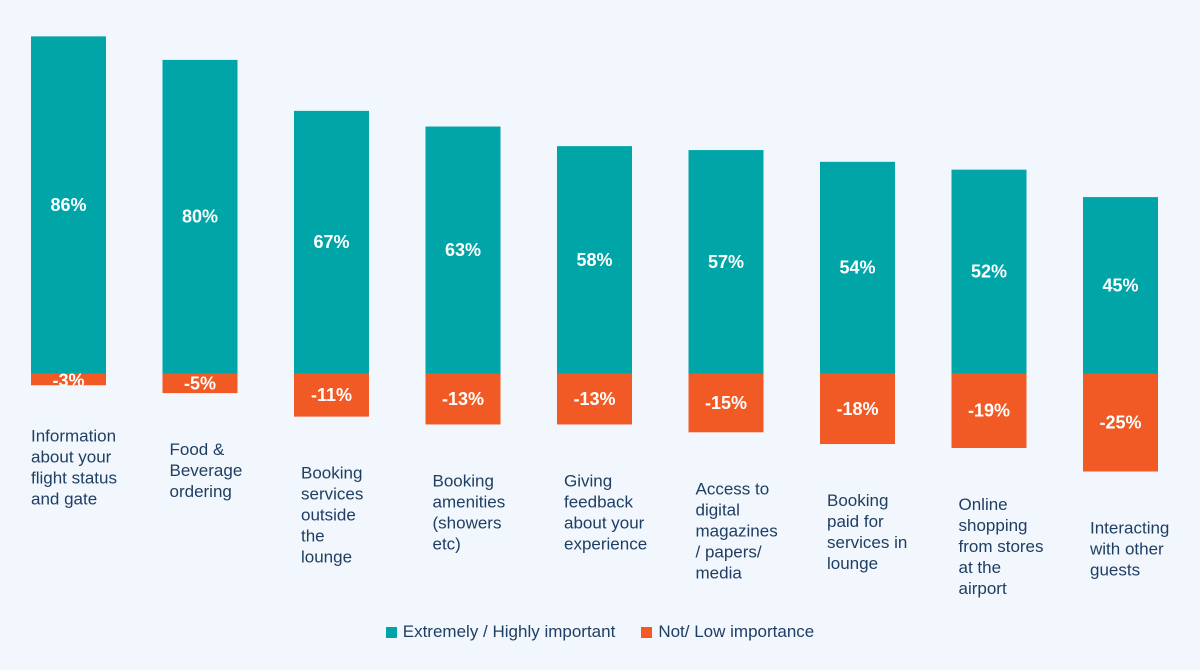 The height and width of the screenshot is (670, 1200). What do you see at coordinates (647, 632) in the screenshot?
I see `legend-swatch-not-important` at bounding box center [647, 632].